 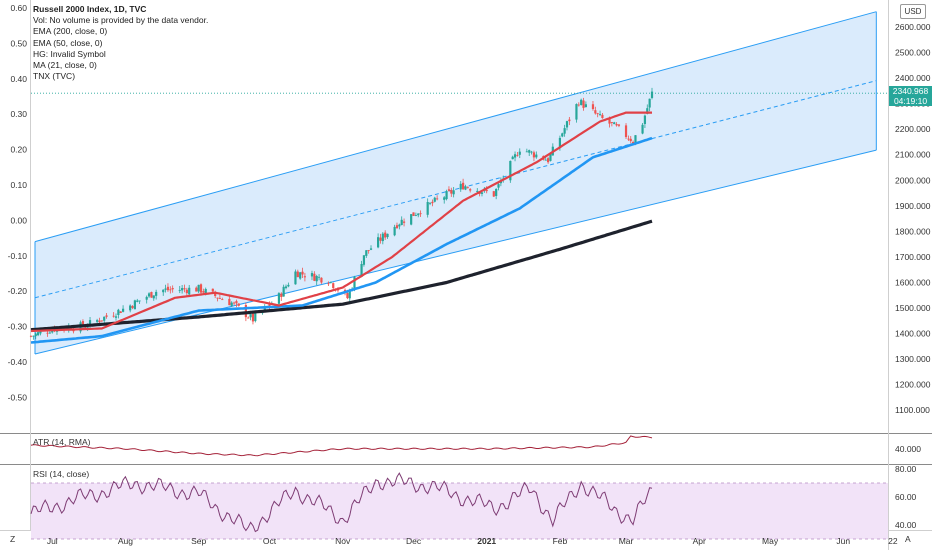 I want to click on x-tick-label: Nov, so click(x=343, y=541).